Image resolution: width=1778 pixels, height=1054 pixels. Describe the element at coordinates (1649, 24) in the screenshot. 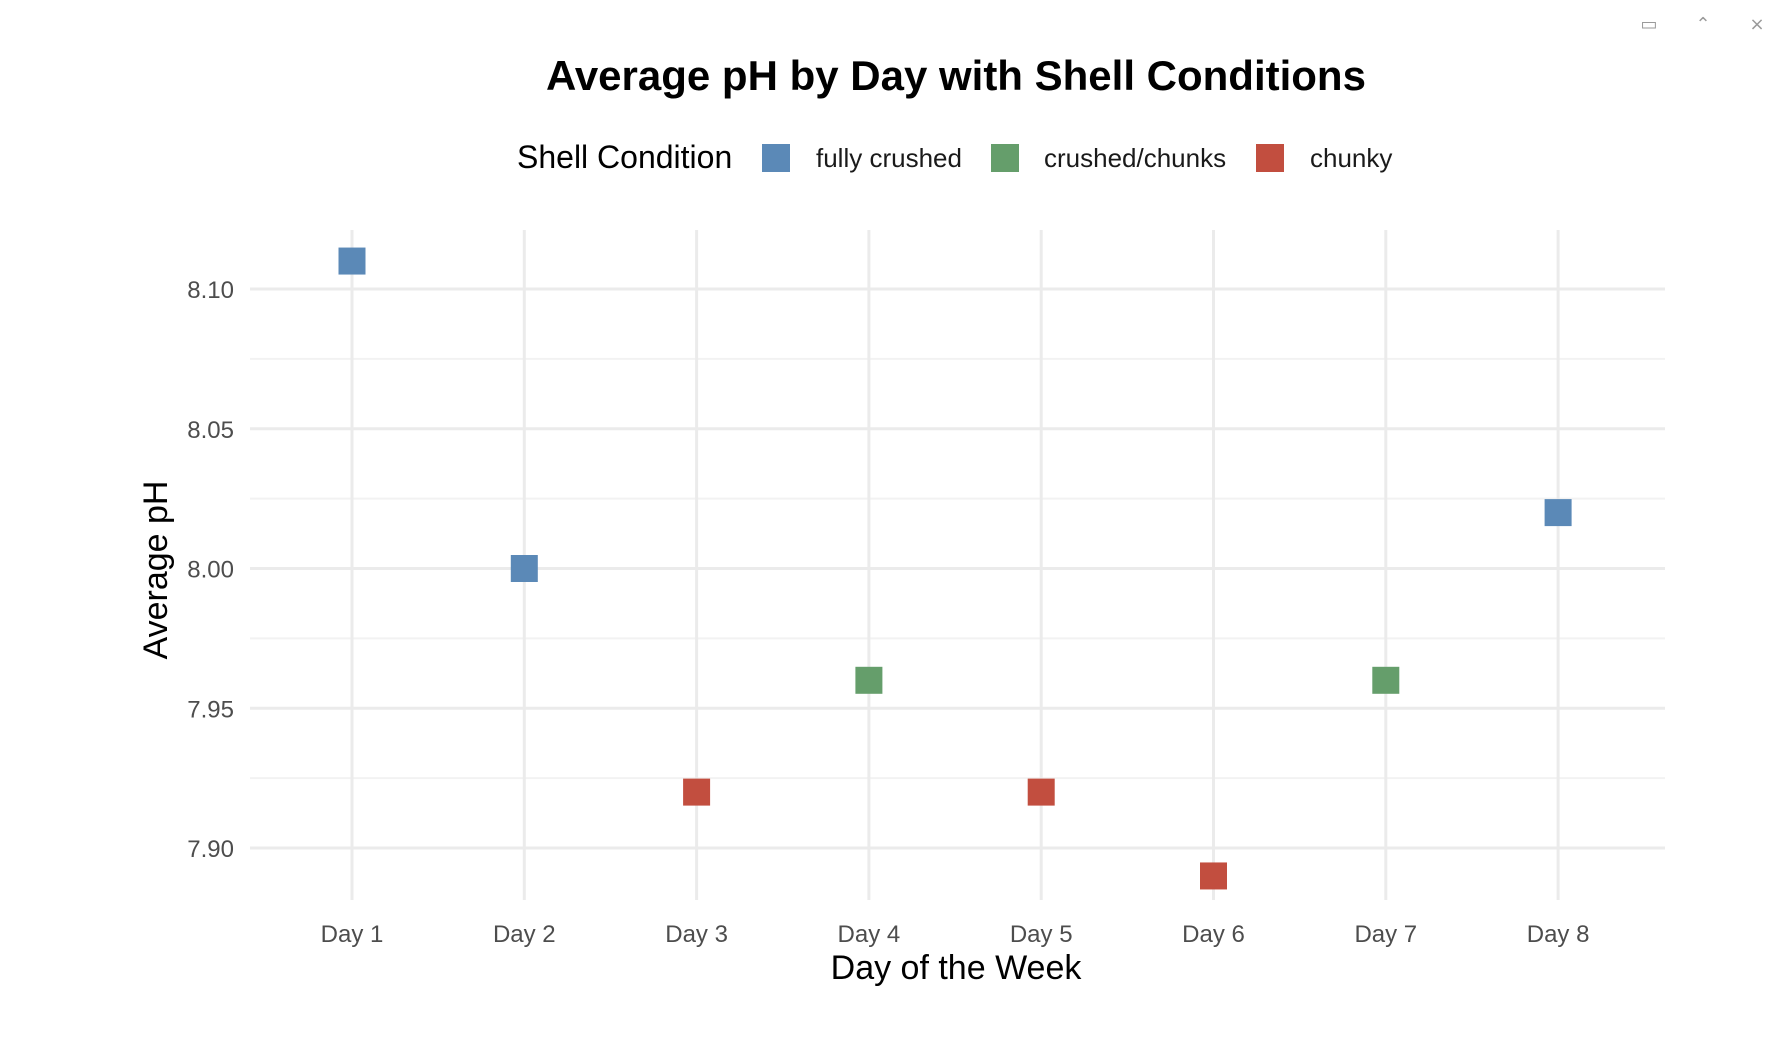

I see `restore-icon: ▭` at that location.